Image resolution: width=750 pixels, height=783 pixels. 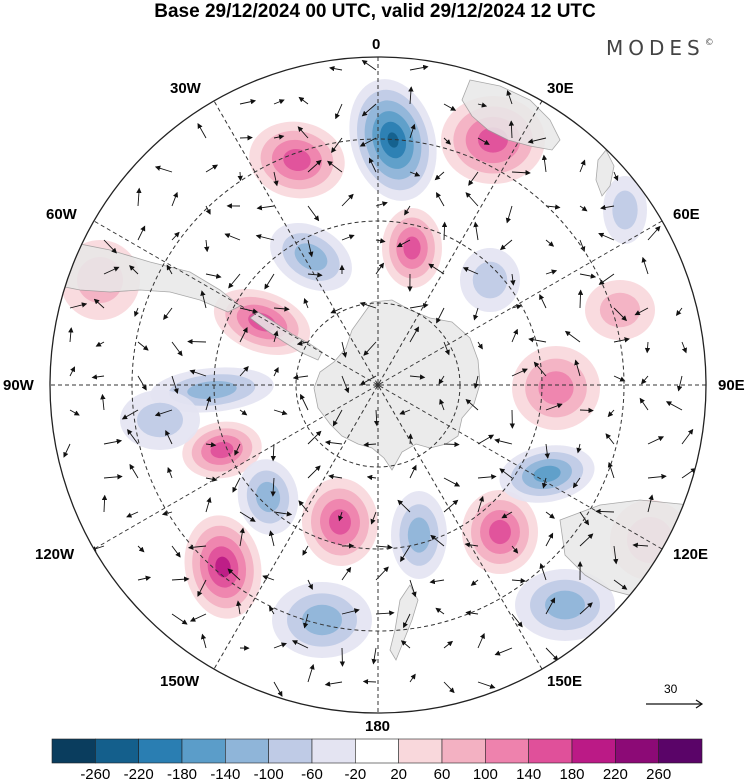 I want to click on colorbar-tick-label: -180, so click(x=182, y=774).